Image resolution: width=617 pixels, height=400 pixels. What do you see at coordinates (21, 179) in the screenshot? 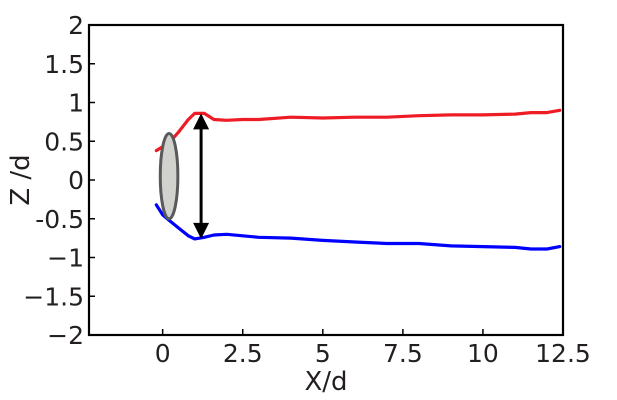
I see `y-axis-label: Z /d` at bounding box center [21, 179].